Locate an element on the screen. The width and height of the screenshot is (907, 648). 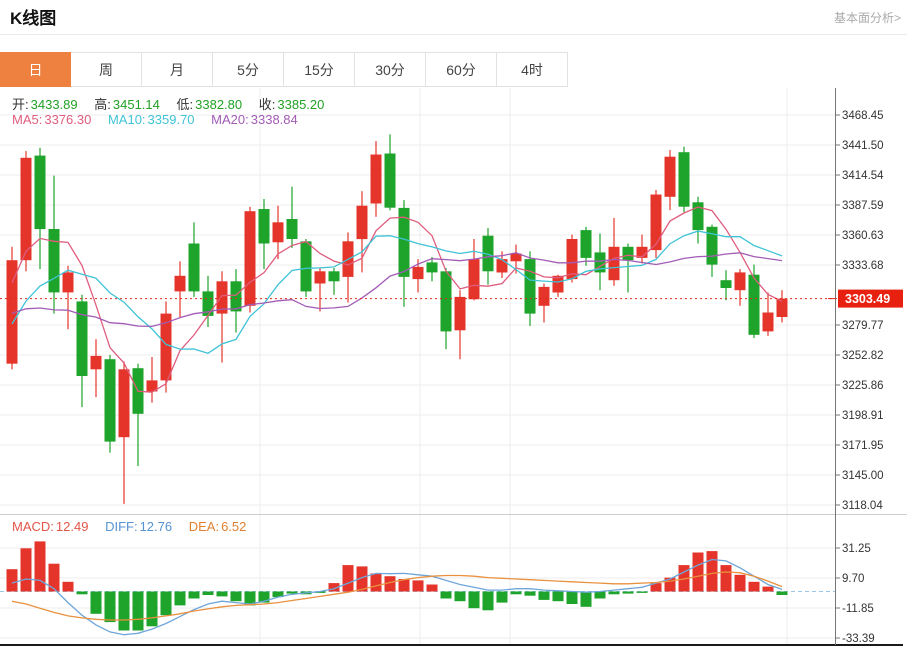
last-price-badge: 3303.49 is located at coordinates (870, 298).